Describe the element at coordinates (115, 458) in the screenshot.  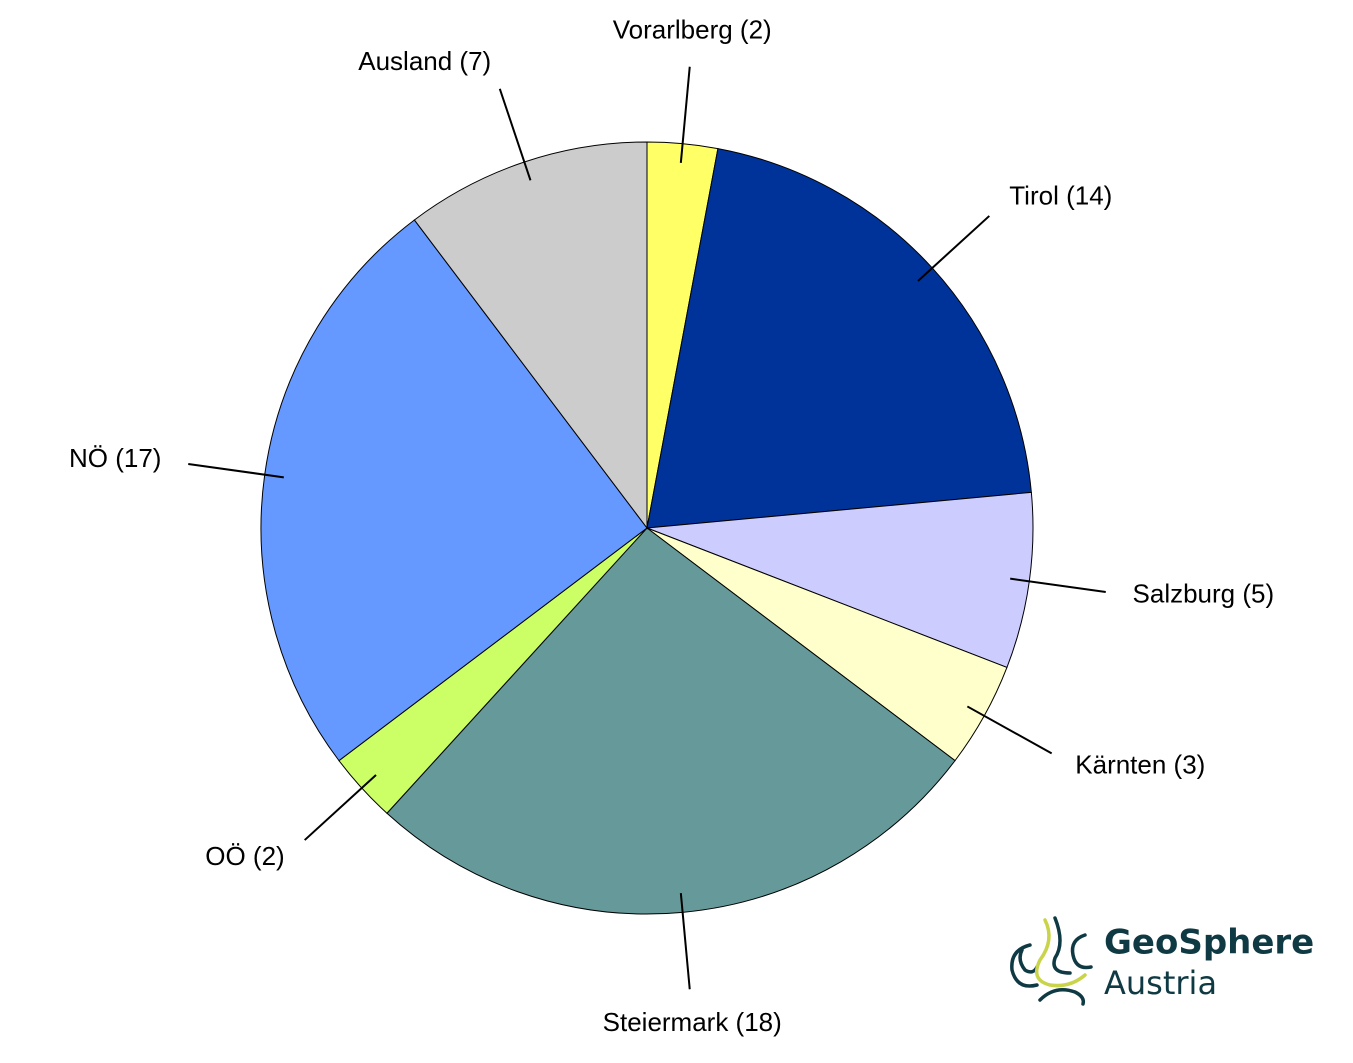
I see `slice-label: NÖ (17)` at that location.